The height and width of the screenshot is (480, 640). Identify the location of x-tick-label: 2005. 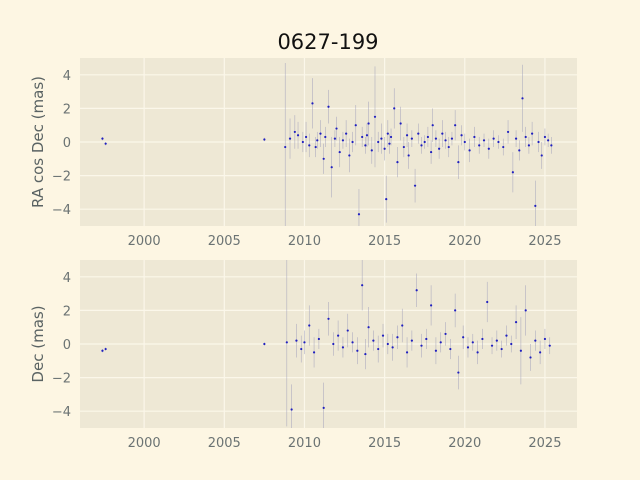
(224, 241).